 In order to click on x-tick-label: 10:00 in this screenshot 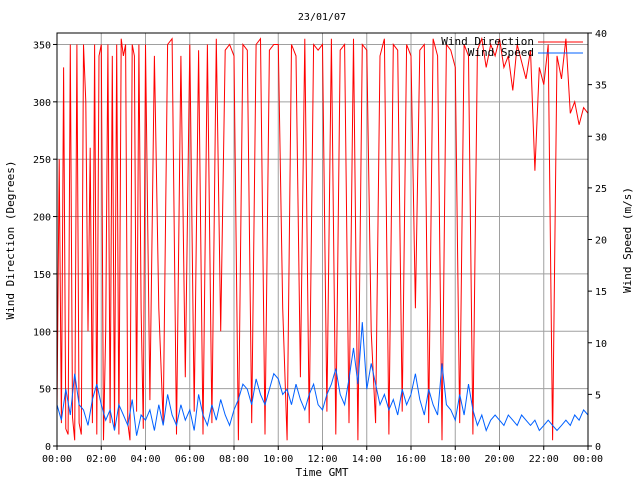, I will do `click(278, 459)`.